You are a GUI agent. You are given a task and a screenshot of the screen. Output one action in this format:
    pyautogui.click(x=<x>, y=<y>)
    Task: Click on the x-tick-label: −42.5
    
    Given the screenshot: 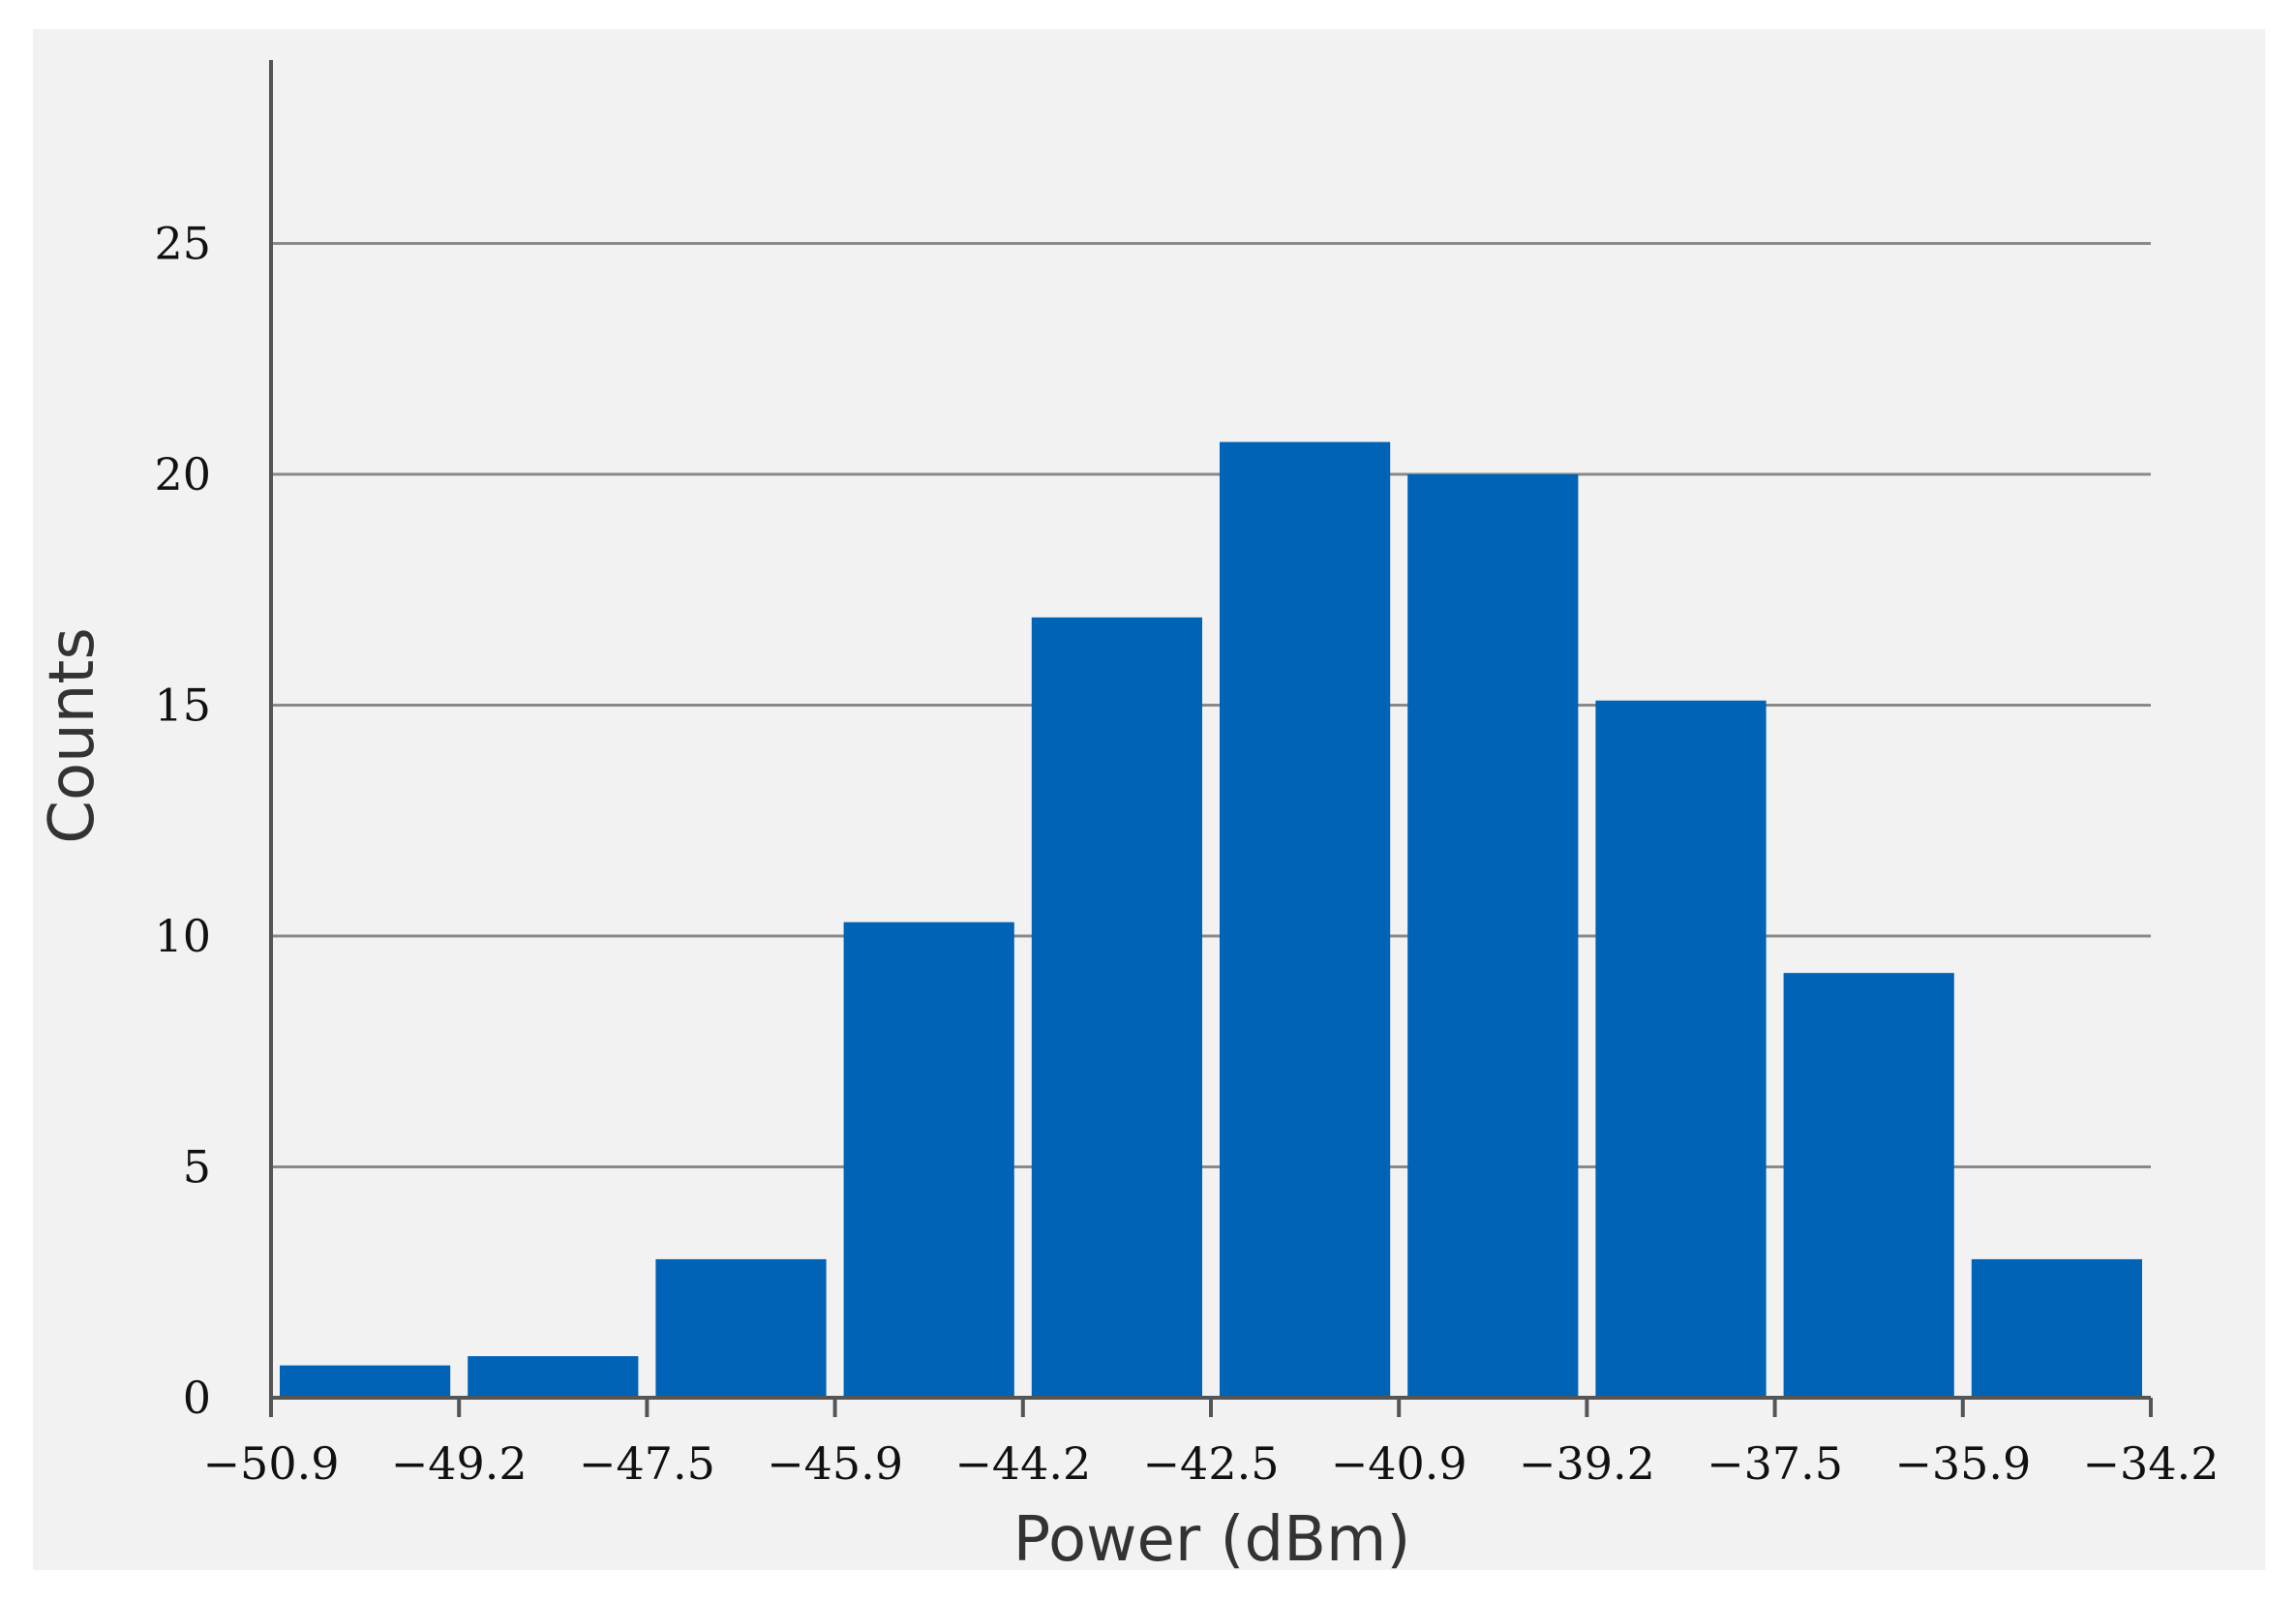 What is the action you would take?
    pyautogui.click(x=1211, y=1463)
    